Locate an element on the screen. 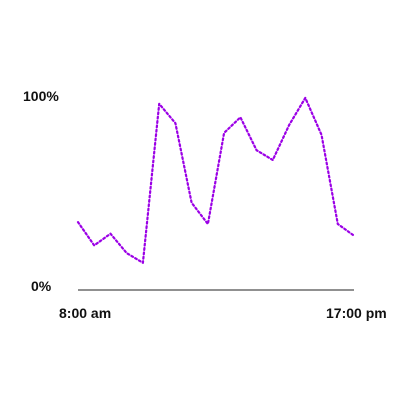  y-tick-label-bottom: 0% is located at coordinates (41, 286).